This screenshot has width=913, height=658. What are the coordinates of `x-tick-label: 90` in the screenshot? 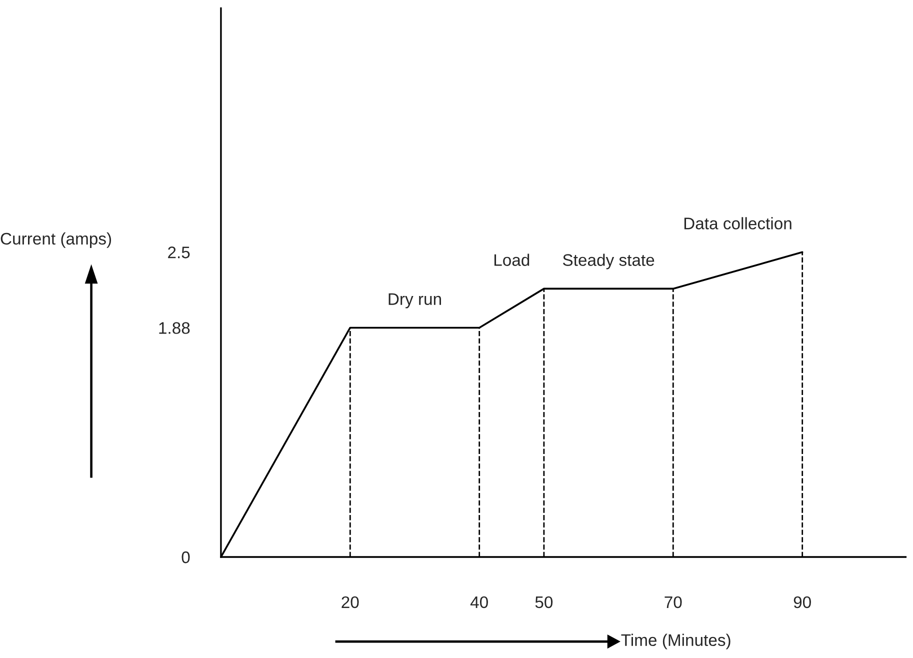 It's located at (802, 602).